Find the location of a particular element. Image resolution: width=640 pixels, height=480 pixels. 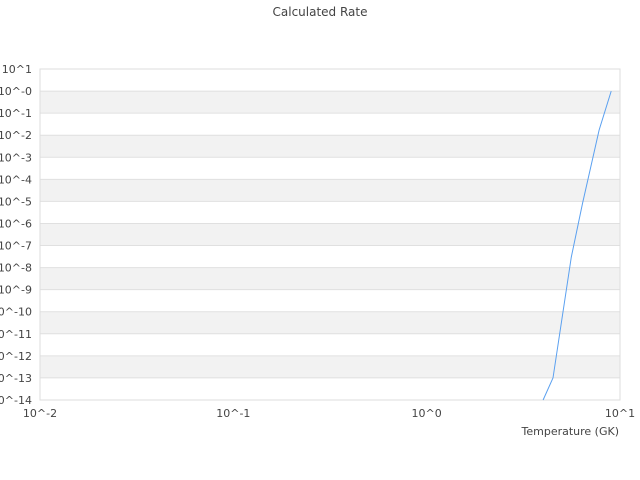

y-tick-label: 10^-5 is located at coordinates (16, 201).